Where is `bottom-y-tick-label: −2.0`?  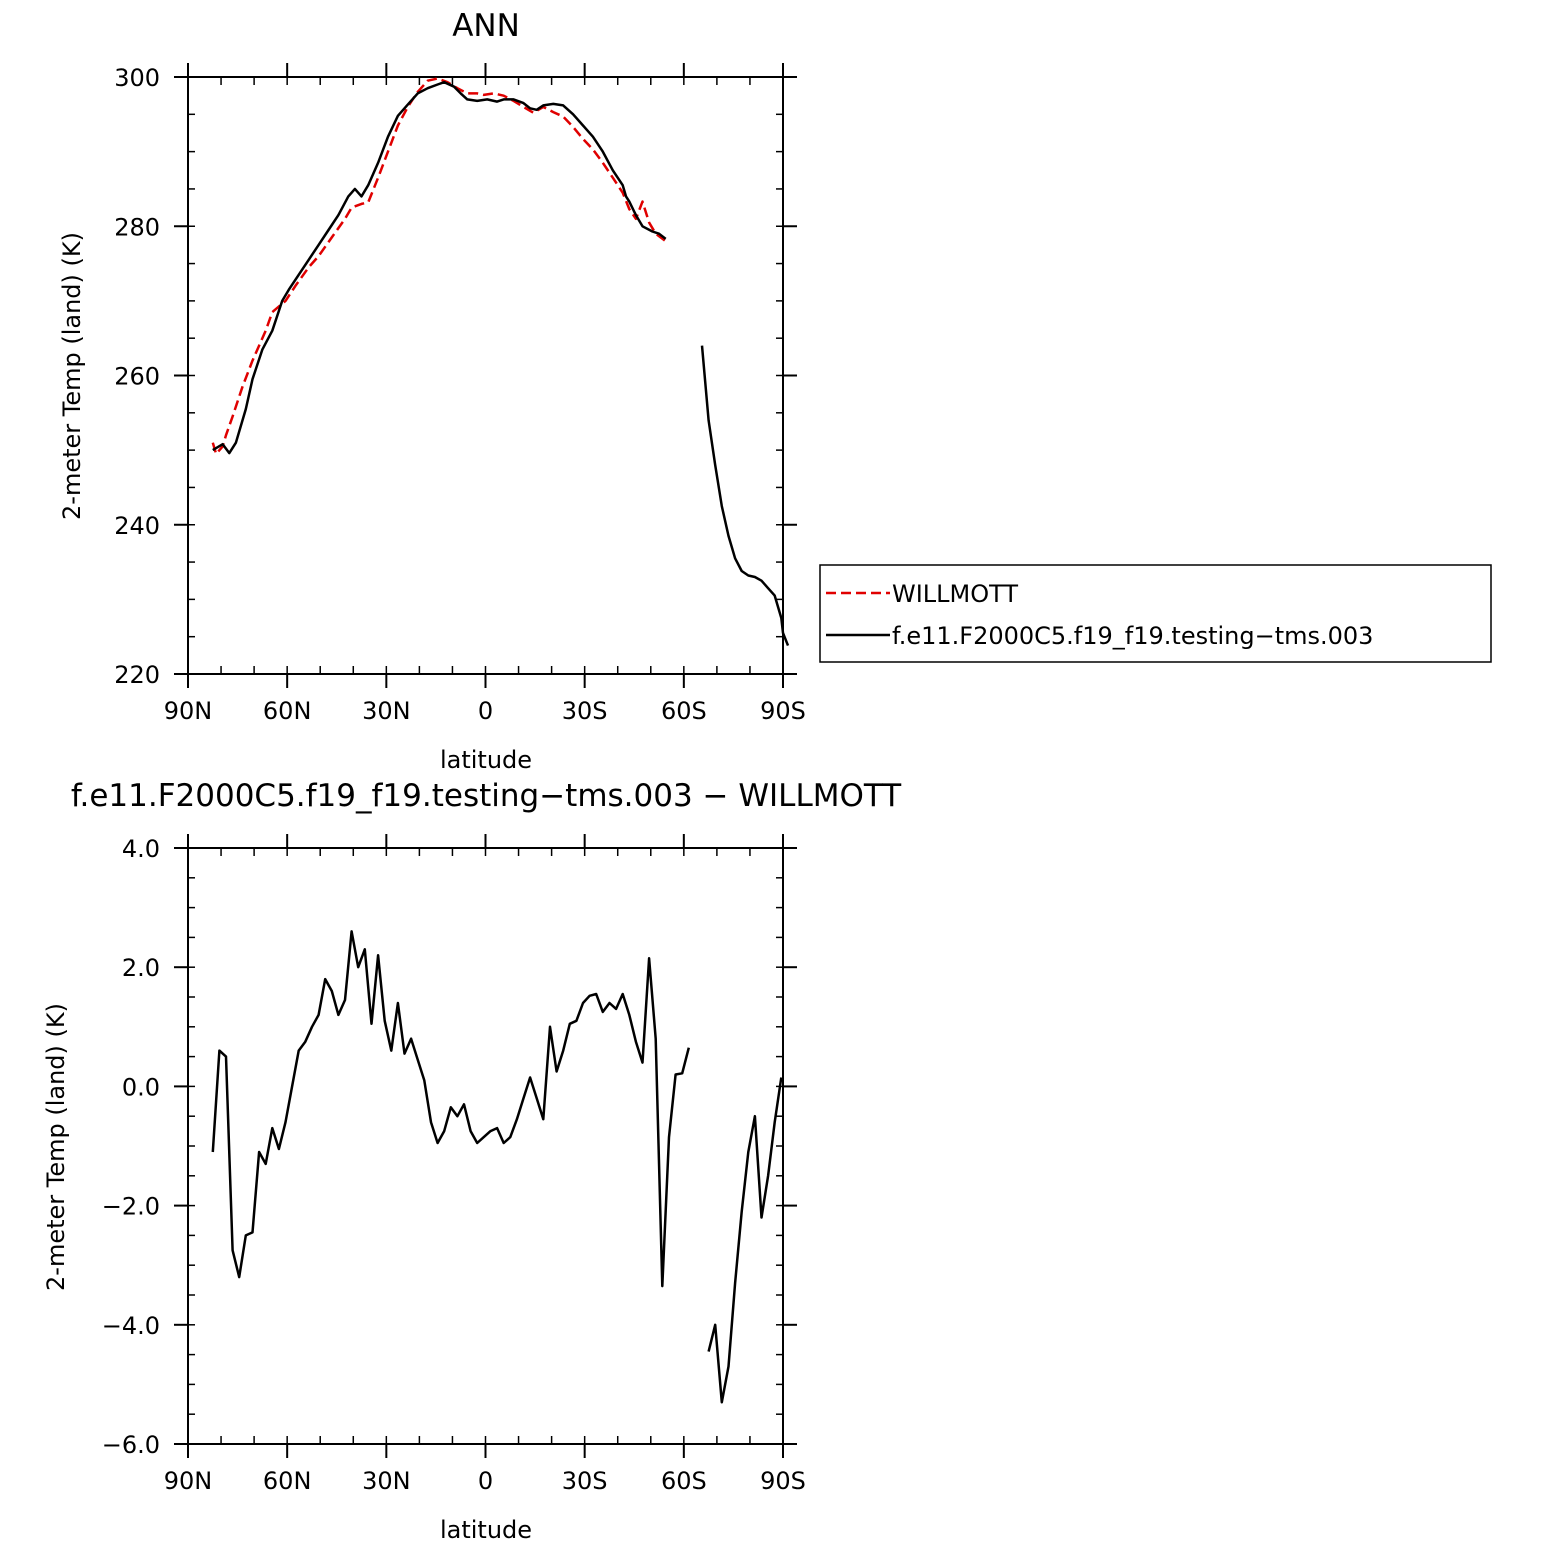
bottom-y-tick-label: −2.0 is located at coordinates (131, 1207).